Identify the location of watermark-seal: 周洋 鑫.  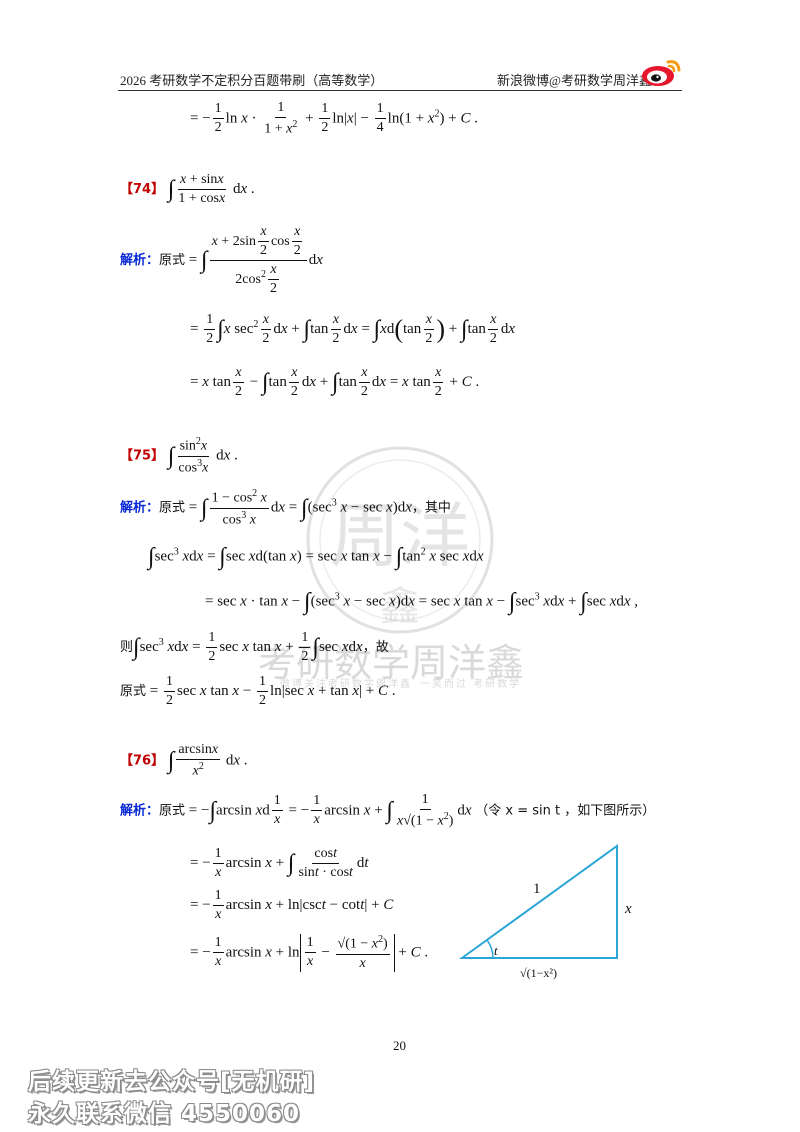
(400, 540).